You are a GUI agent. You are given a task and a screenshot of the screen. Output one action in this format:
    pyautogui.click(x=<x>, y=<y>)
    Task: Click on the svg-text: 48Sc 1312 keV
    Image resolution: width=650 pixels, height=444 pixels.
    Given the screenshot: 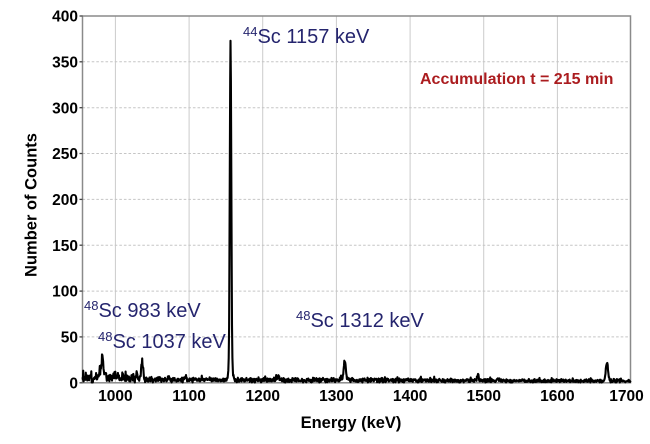 What is the action you would take?
    pyautogui.click(x=360, y=320)
    